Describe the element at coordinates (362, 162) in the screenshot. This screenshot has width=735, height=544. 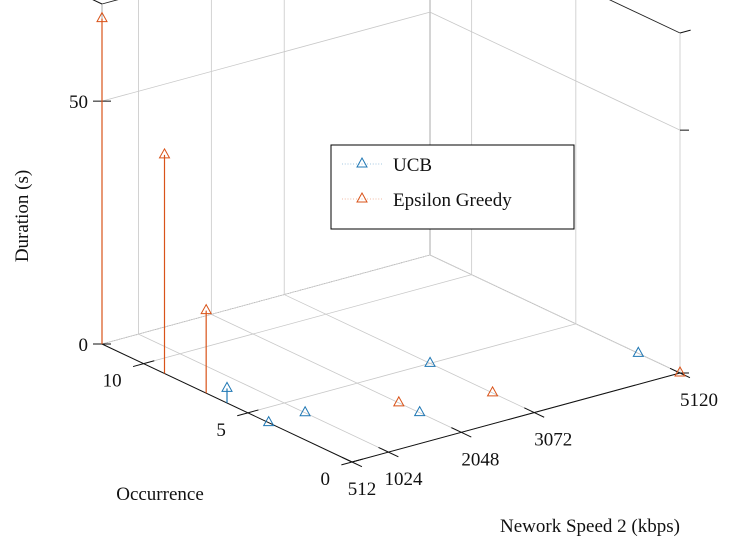
I see `legend-marker-ucb` at that location.